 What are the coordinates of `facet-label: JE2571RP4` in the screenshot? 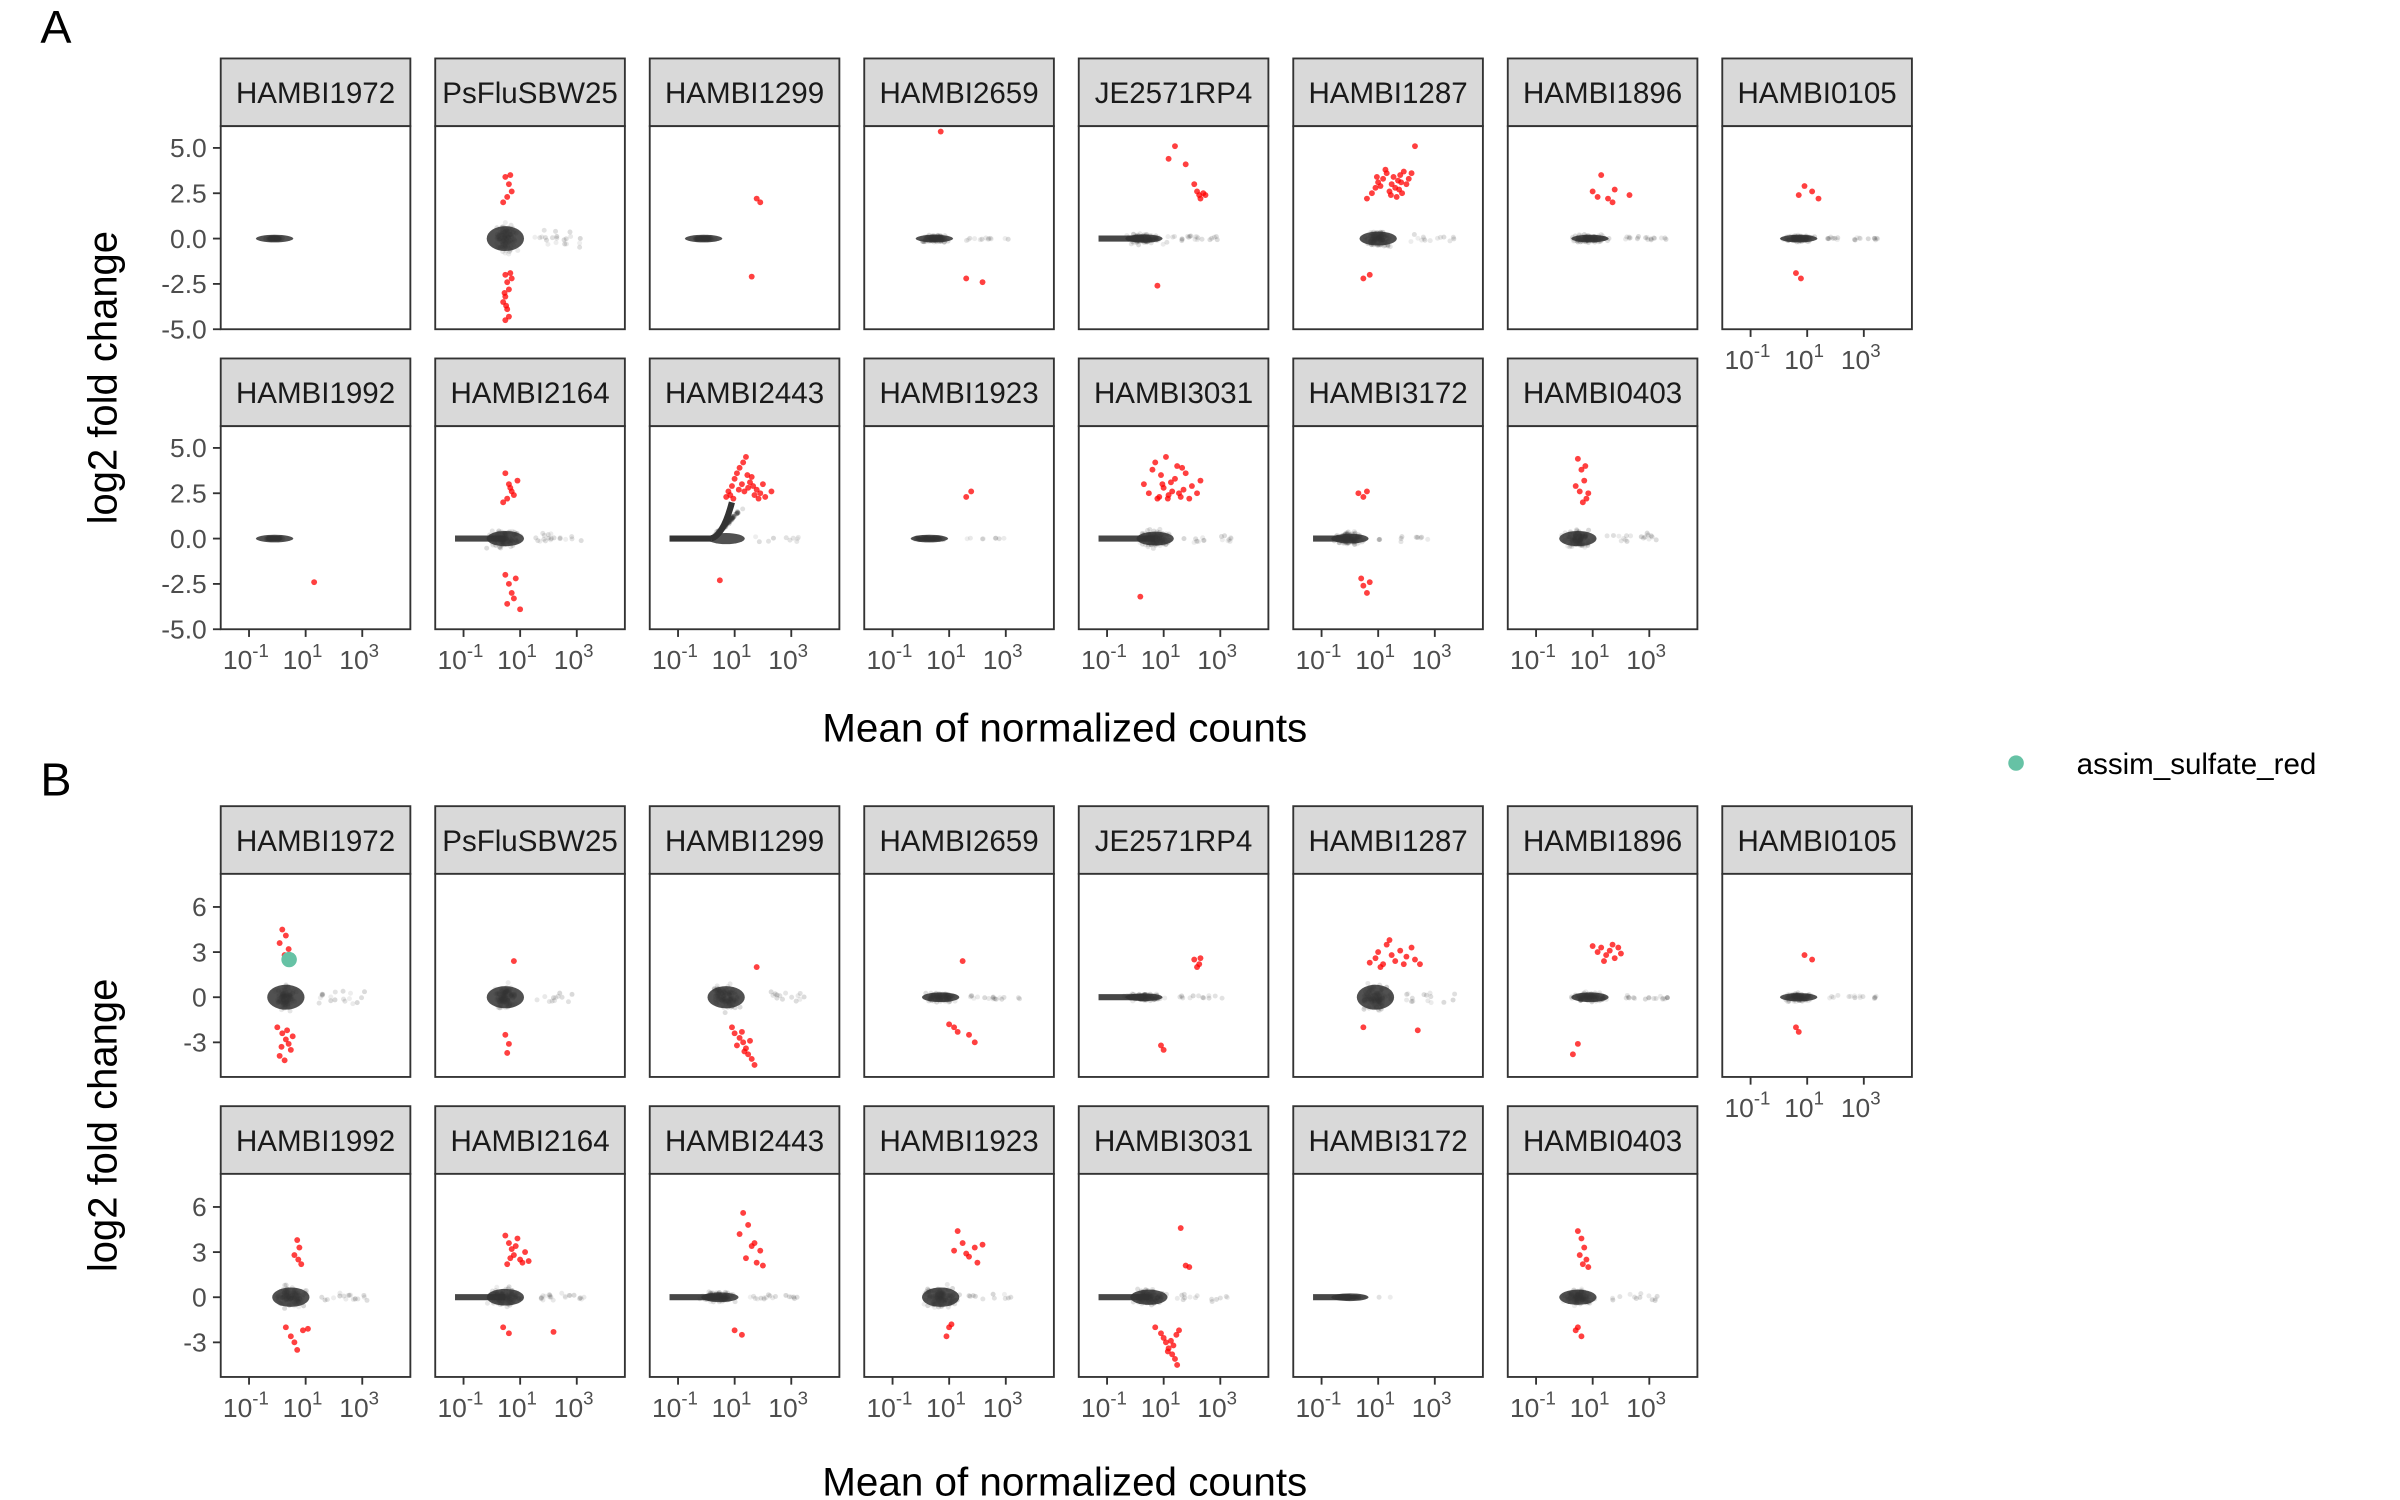 It's located at (1174, 93).